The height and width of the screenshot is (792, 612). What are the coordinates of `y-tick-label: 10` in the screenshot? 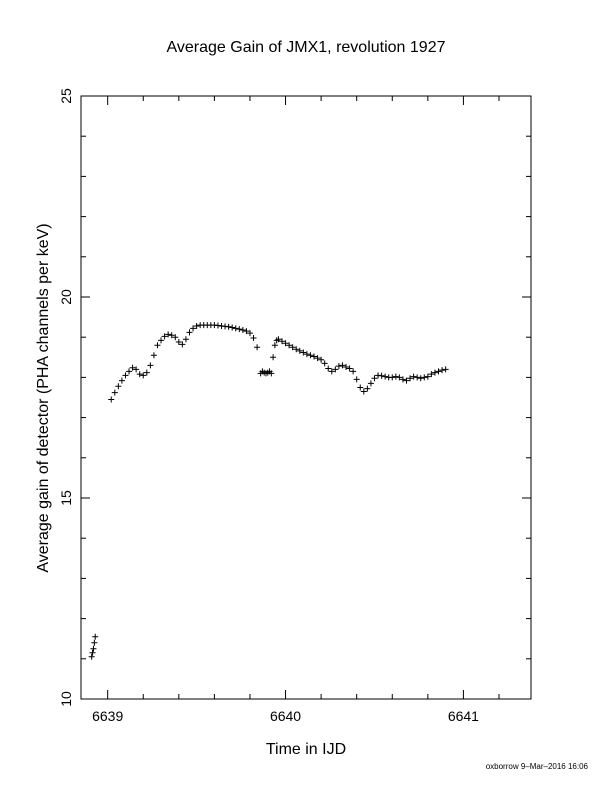 It's located at (66, 699).